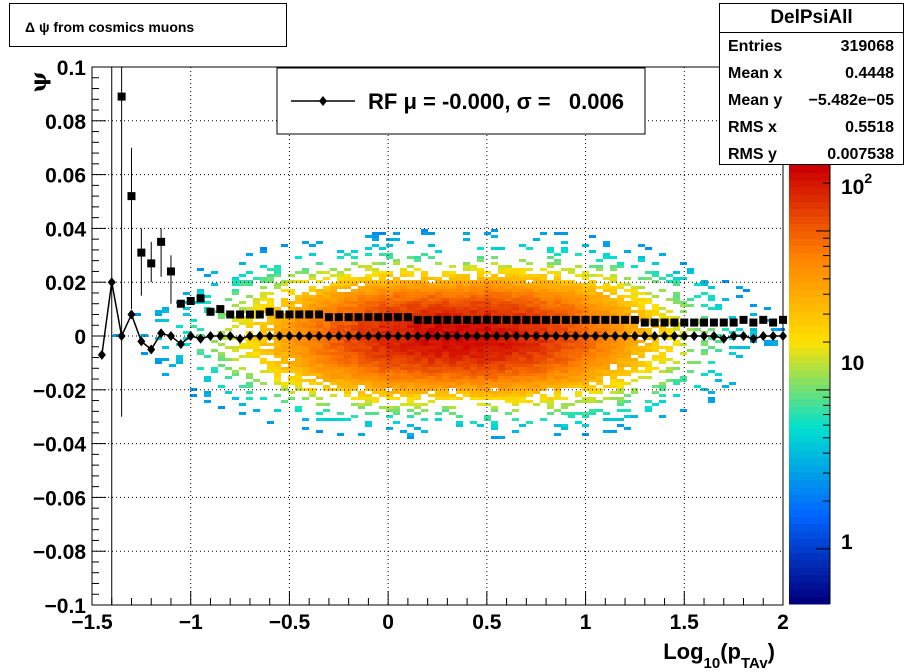 This screenshot has height=672, width=922. I want to click on y-tick-label: −0.08, so click(59, 552).